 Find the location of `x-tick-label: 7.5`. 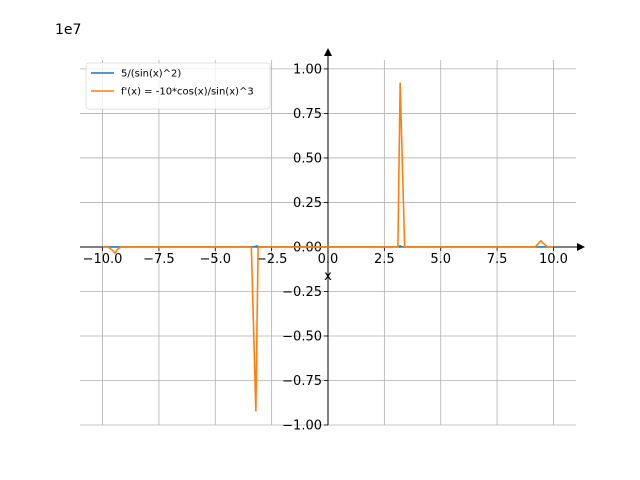

x-tick-label: 7.5 is located at coordinates (497, 259).